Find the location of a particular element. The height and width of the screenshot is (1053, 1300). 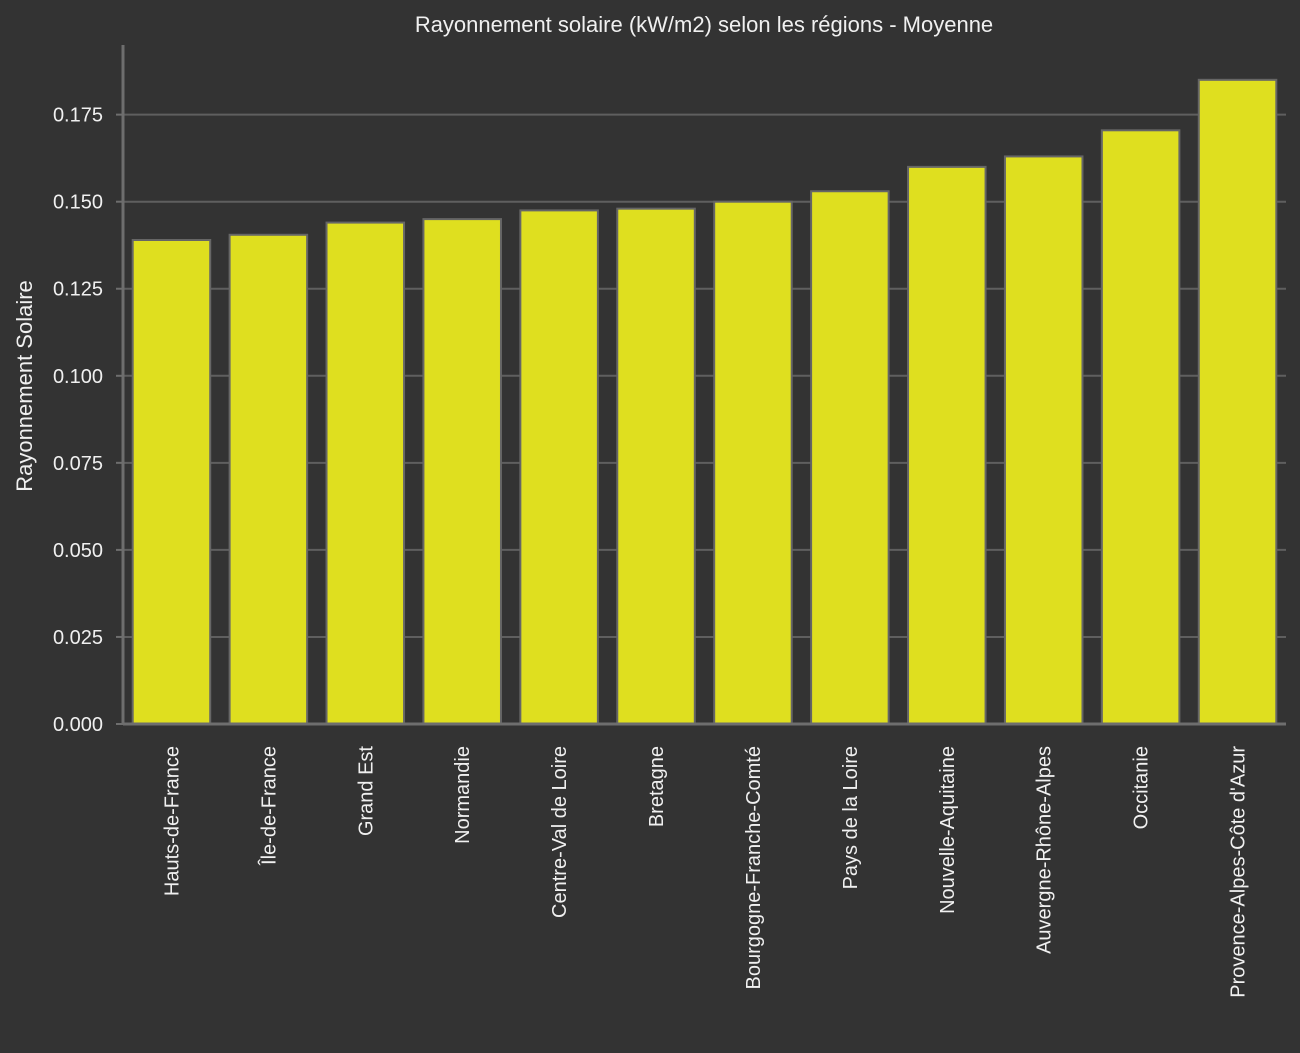

x-tick-label: Nouvelle-Aquitaine is located at coordinates (948, 830).